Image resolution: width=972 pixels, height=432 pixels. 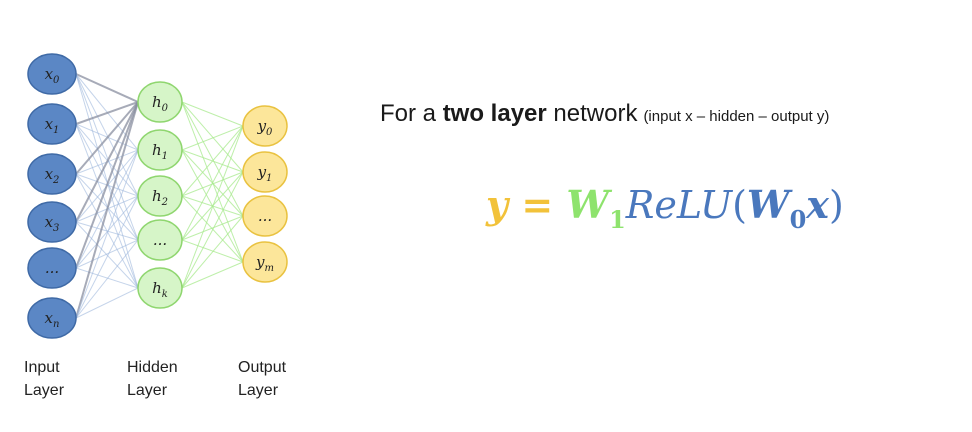 I want to click on input-node-label-sub: 0, so click(x=56, y=80).